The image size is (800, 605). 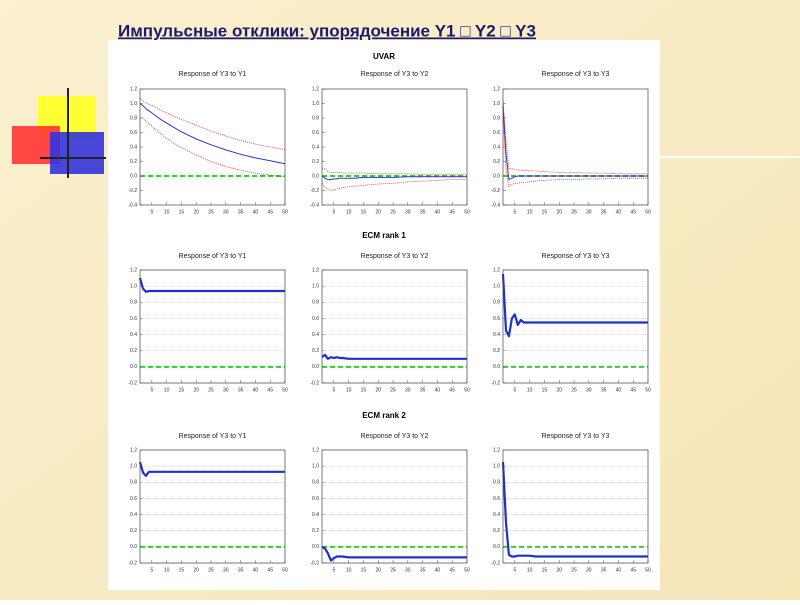 I want to click on chart-title: Response of Y3 to Y3, so click(x=576, y=74).